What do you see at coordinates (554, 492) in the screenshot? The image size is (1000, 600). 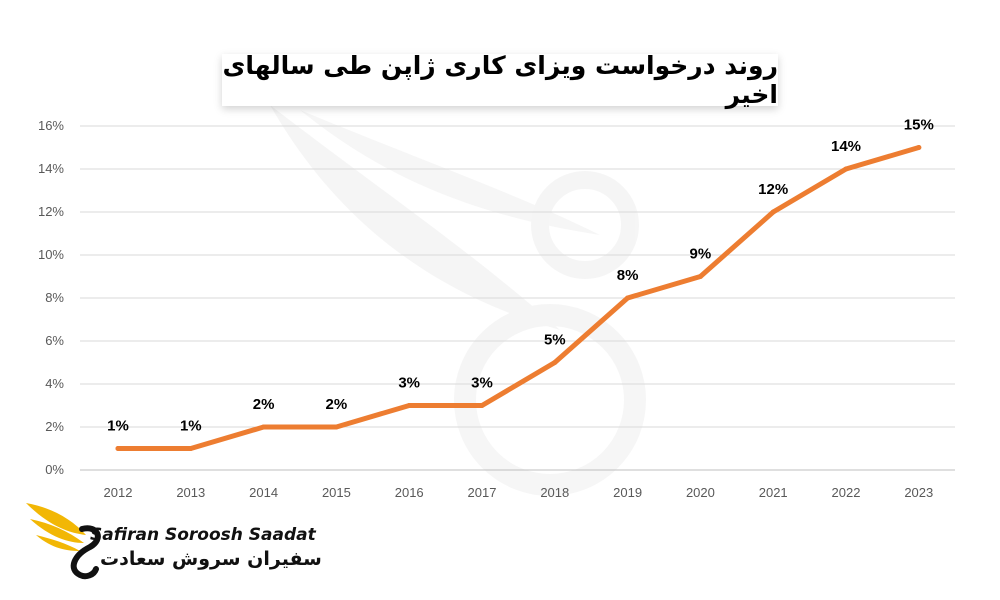 I see `x-tick-label: 2018` at bounding box center [554, 492].